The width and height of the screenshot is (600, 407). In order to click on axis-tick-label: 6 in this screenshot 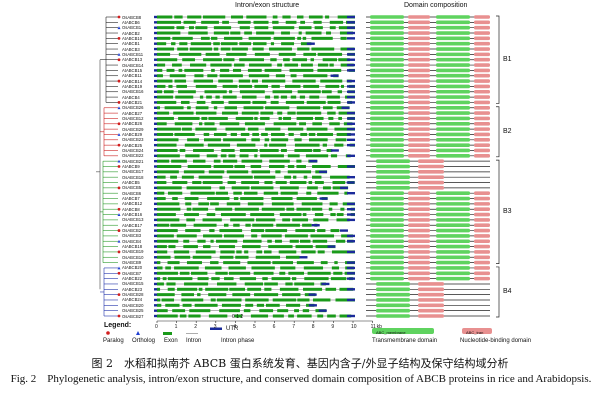, I will do `click(274, 327)`.